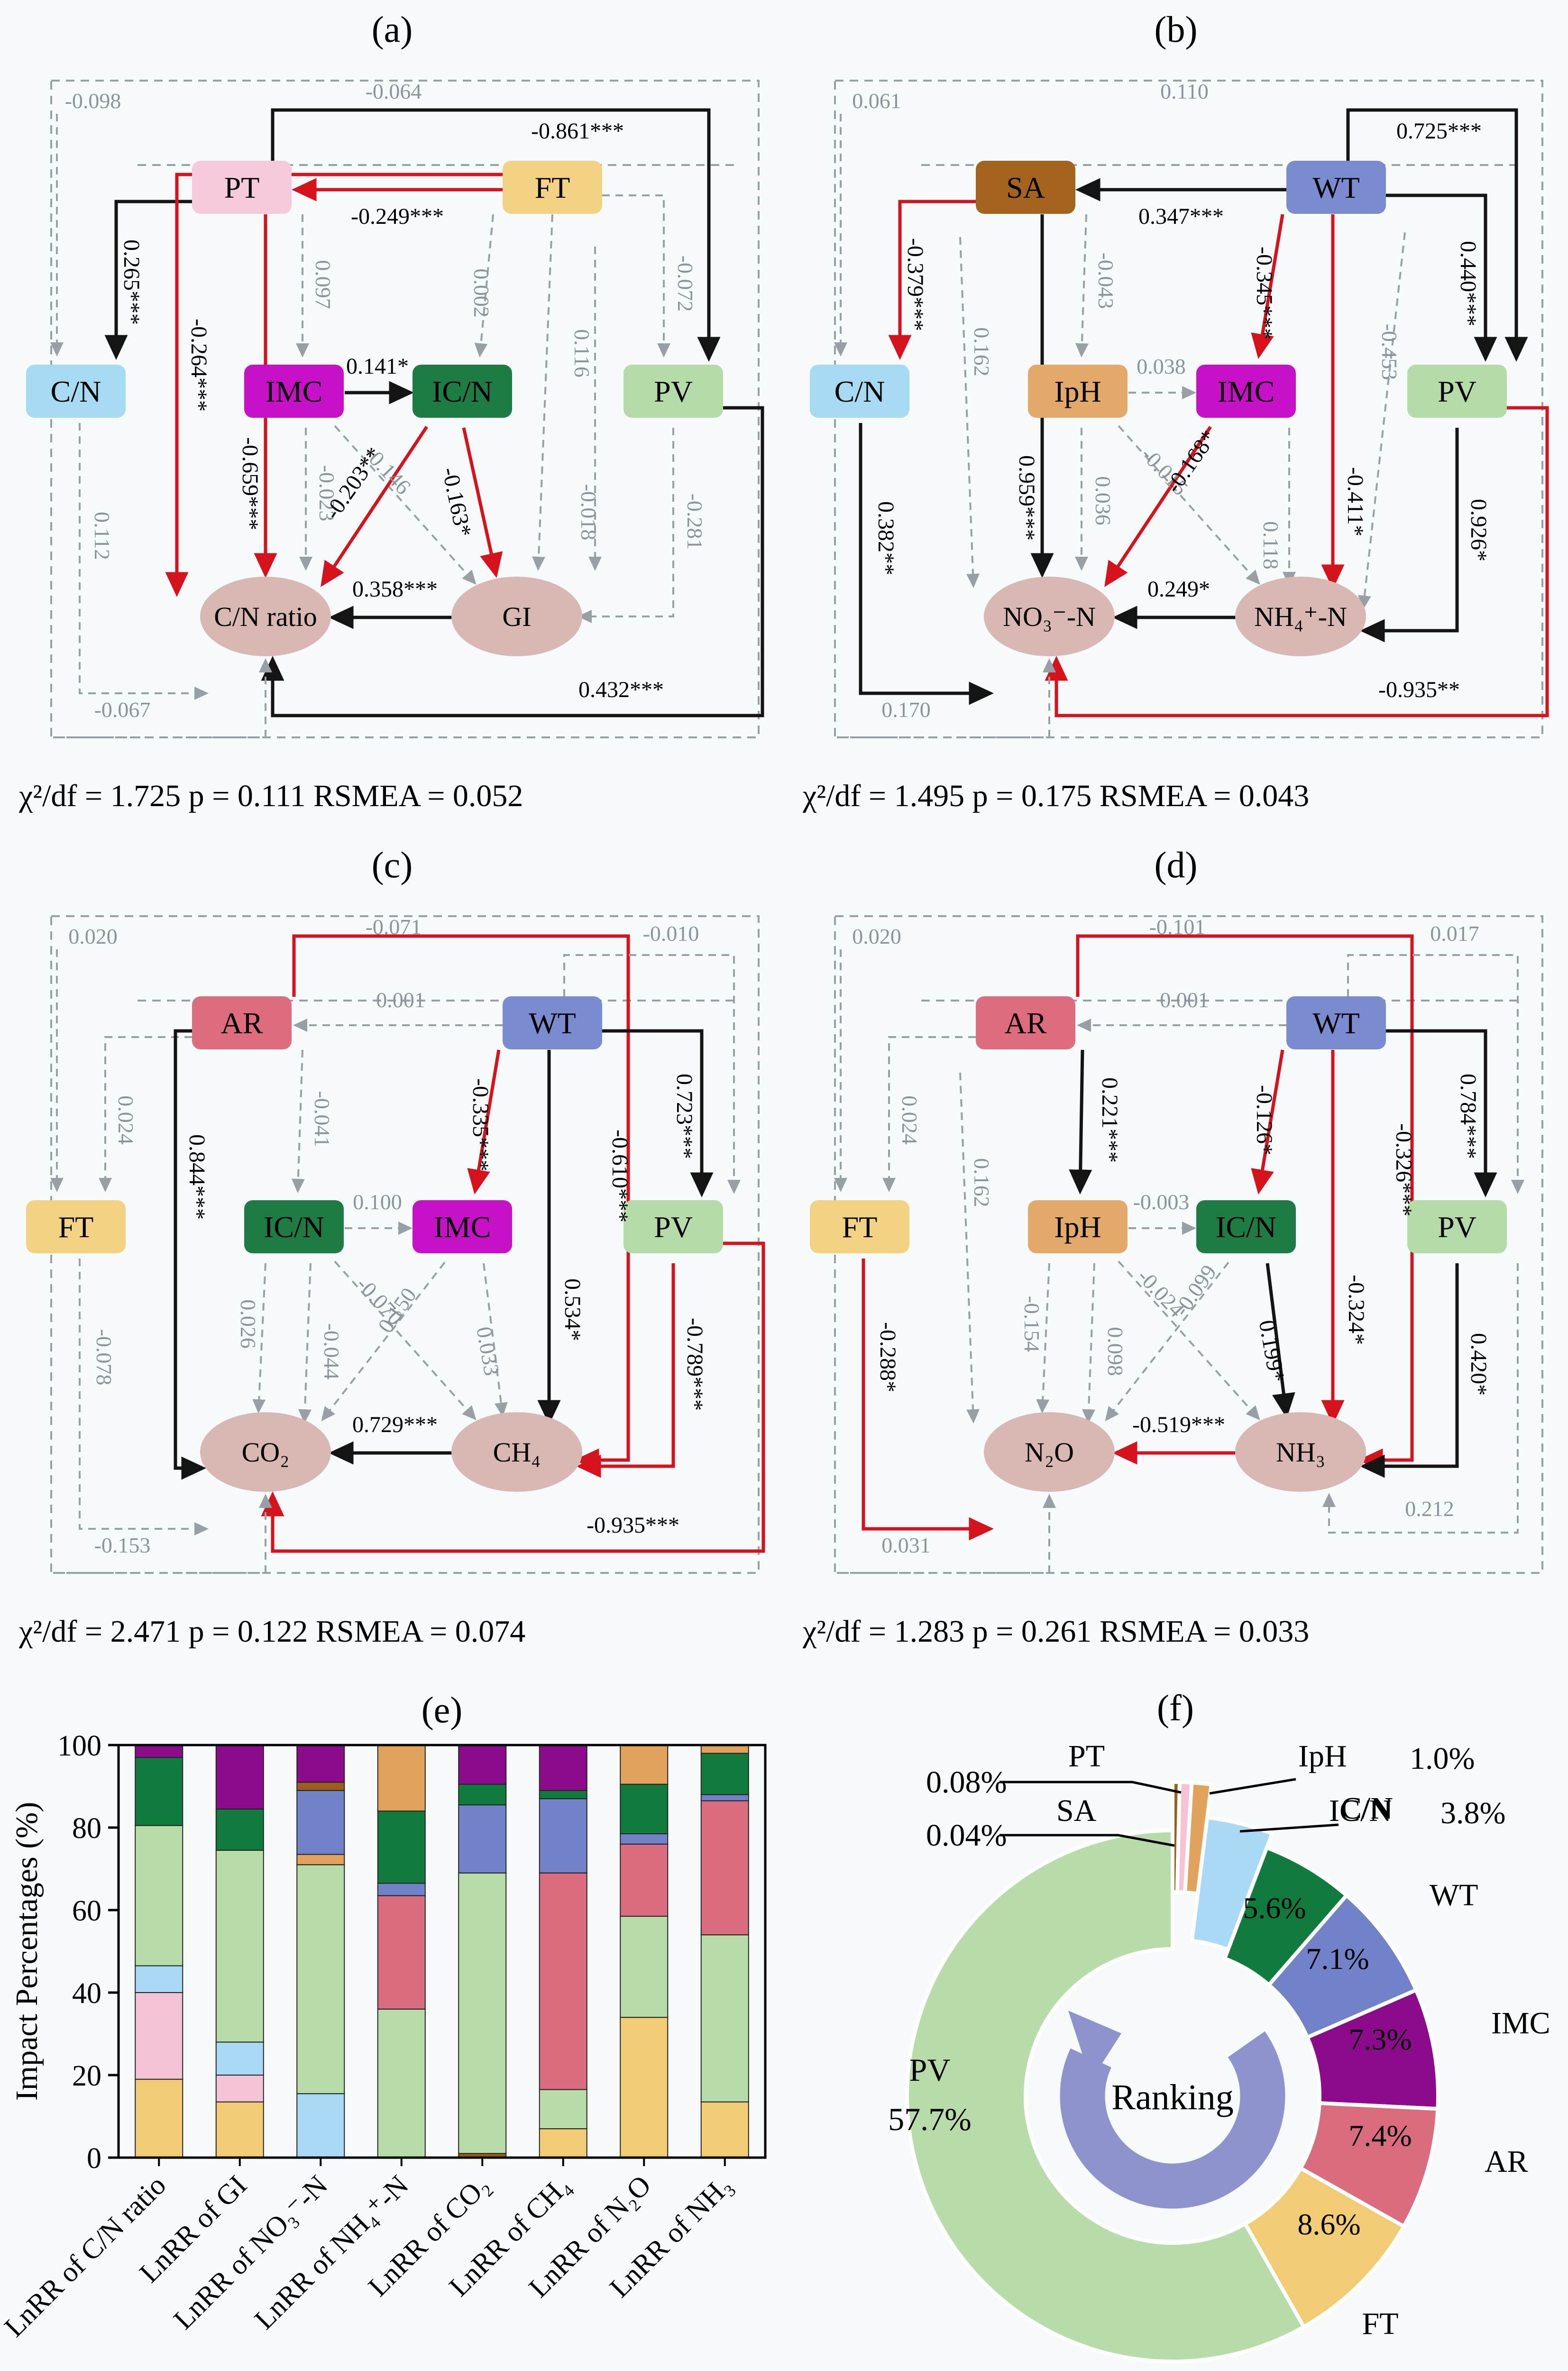 This screenshot has height=2371, width=1568. I want to click on sem-coef-d-8: -0.324*, so click(1356, 1310).